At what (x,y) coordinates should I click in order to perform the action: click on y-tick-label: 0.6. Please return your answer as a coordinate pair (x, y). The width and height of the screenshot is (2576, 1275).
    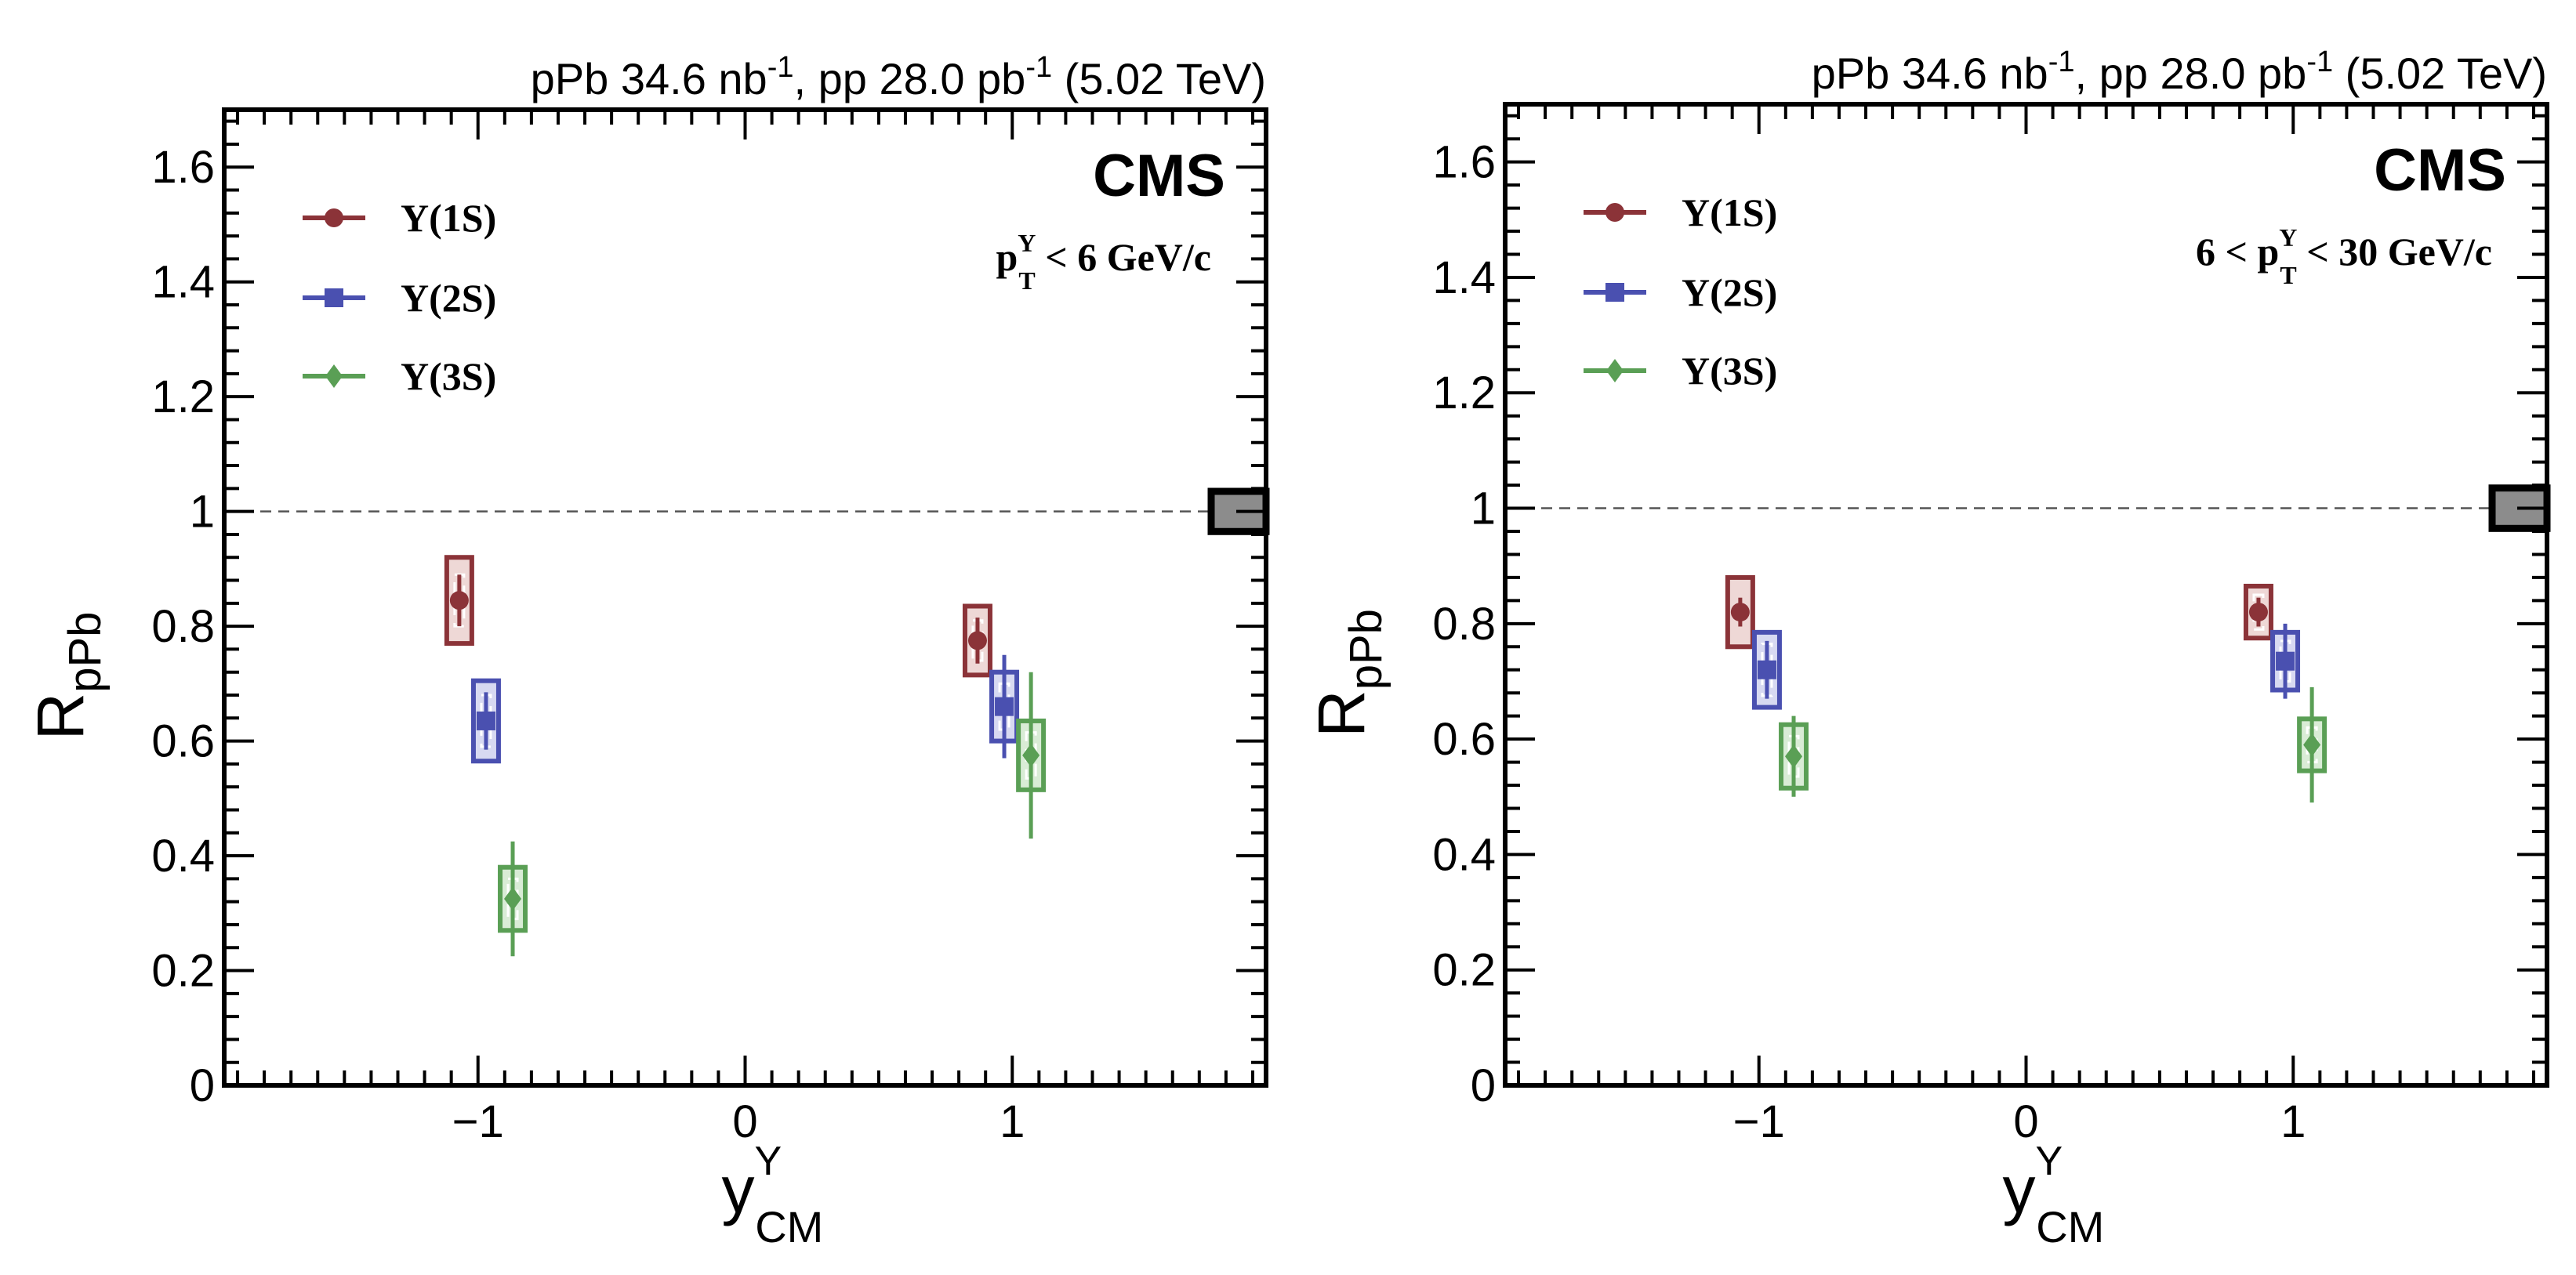
    Looking at the image, I should click on (183, 741).